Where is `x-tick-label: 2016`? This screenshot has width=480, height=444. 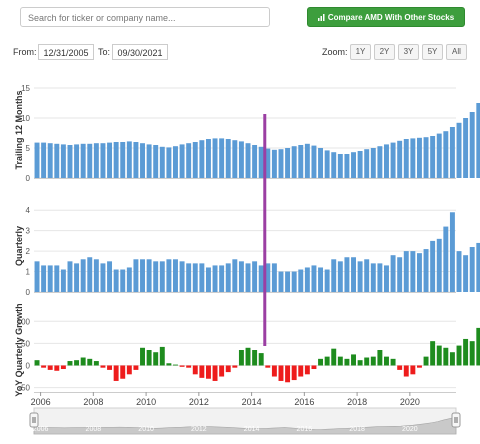 x-tick-label: 2016 is located at coordinates (304, 402).